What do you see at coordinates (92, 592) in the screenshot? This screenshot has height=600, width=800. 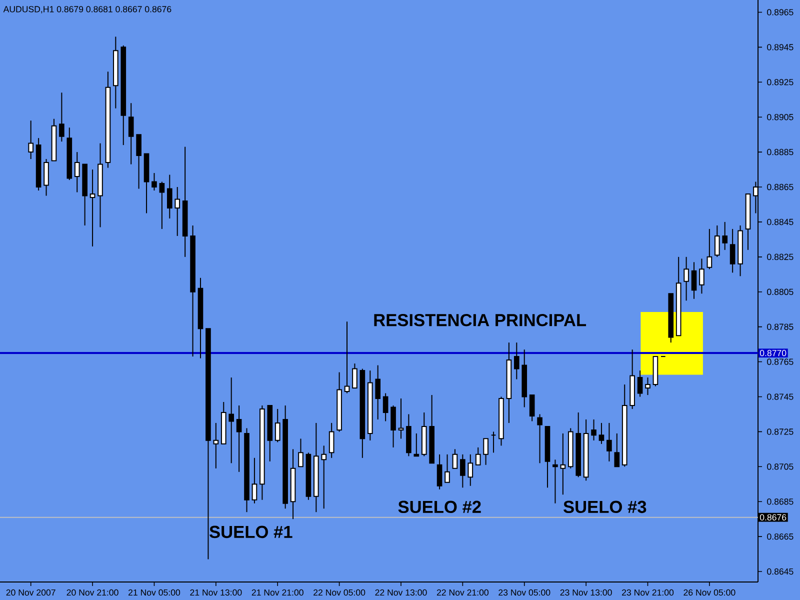 I see `x-tick-label: 20 Nov 21:00` at bounding box center [92, 592].